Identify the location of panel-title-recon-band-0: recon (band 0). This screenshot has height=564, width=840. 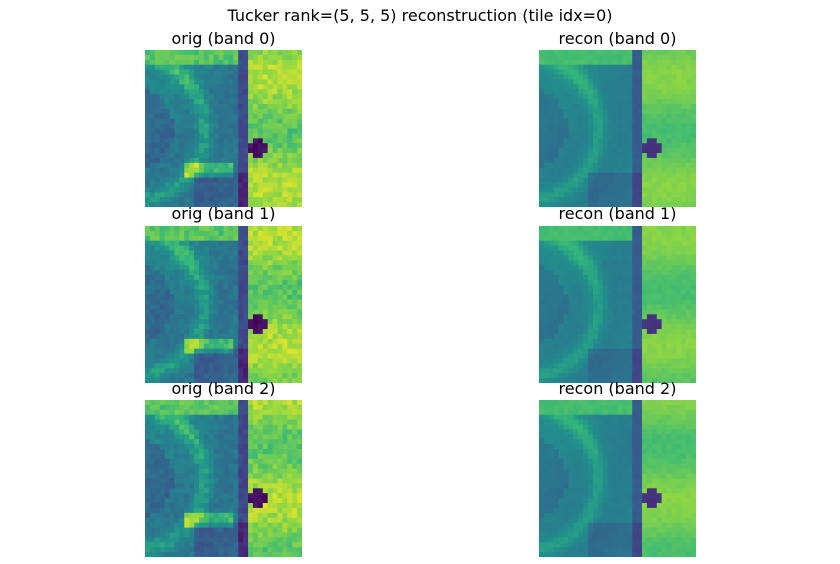
(617, 38).